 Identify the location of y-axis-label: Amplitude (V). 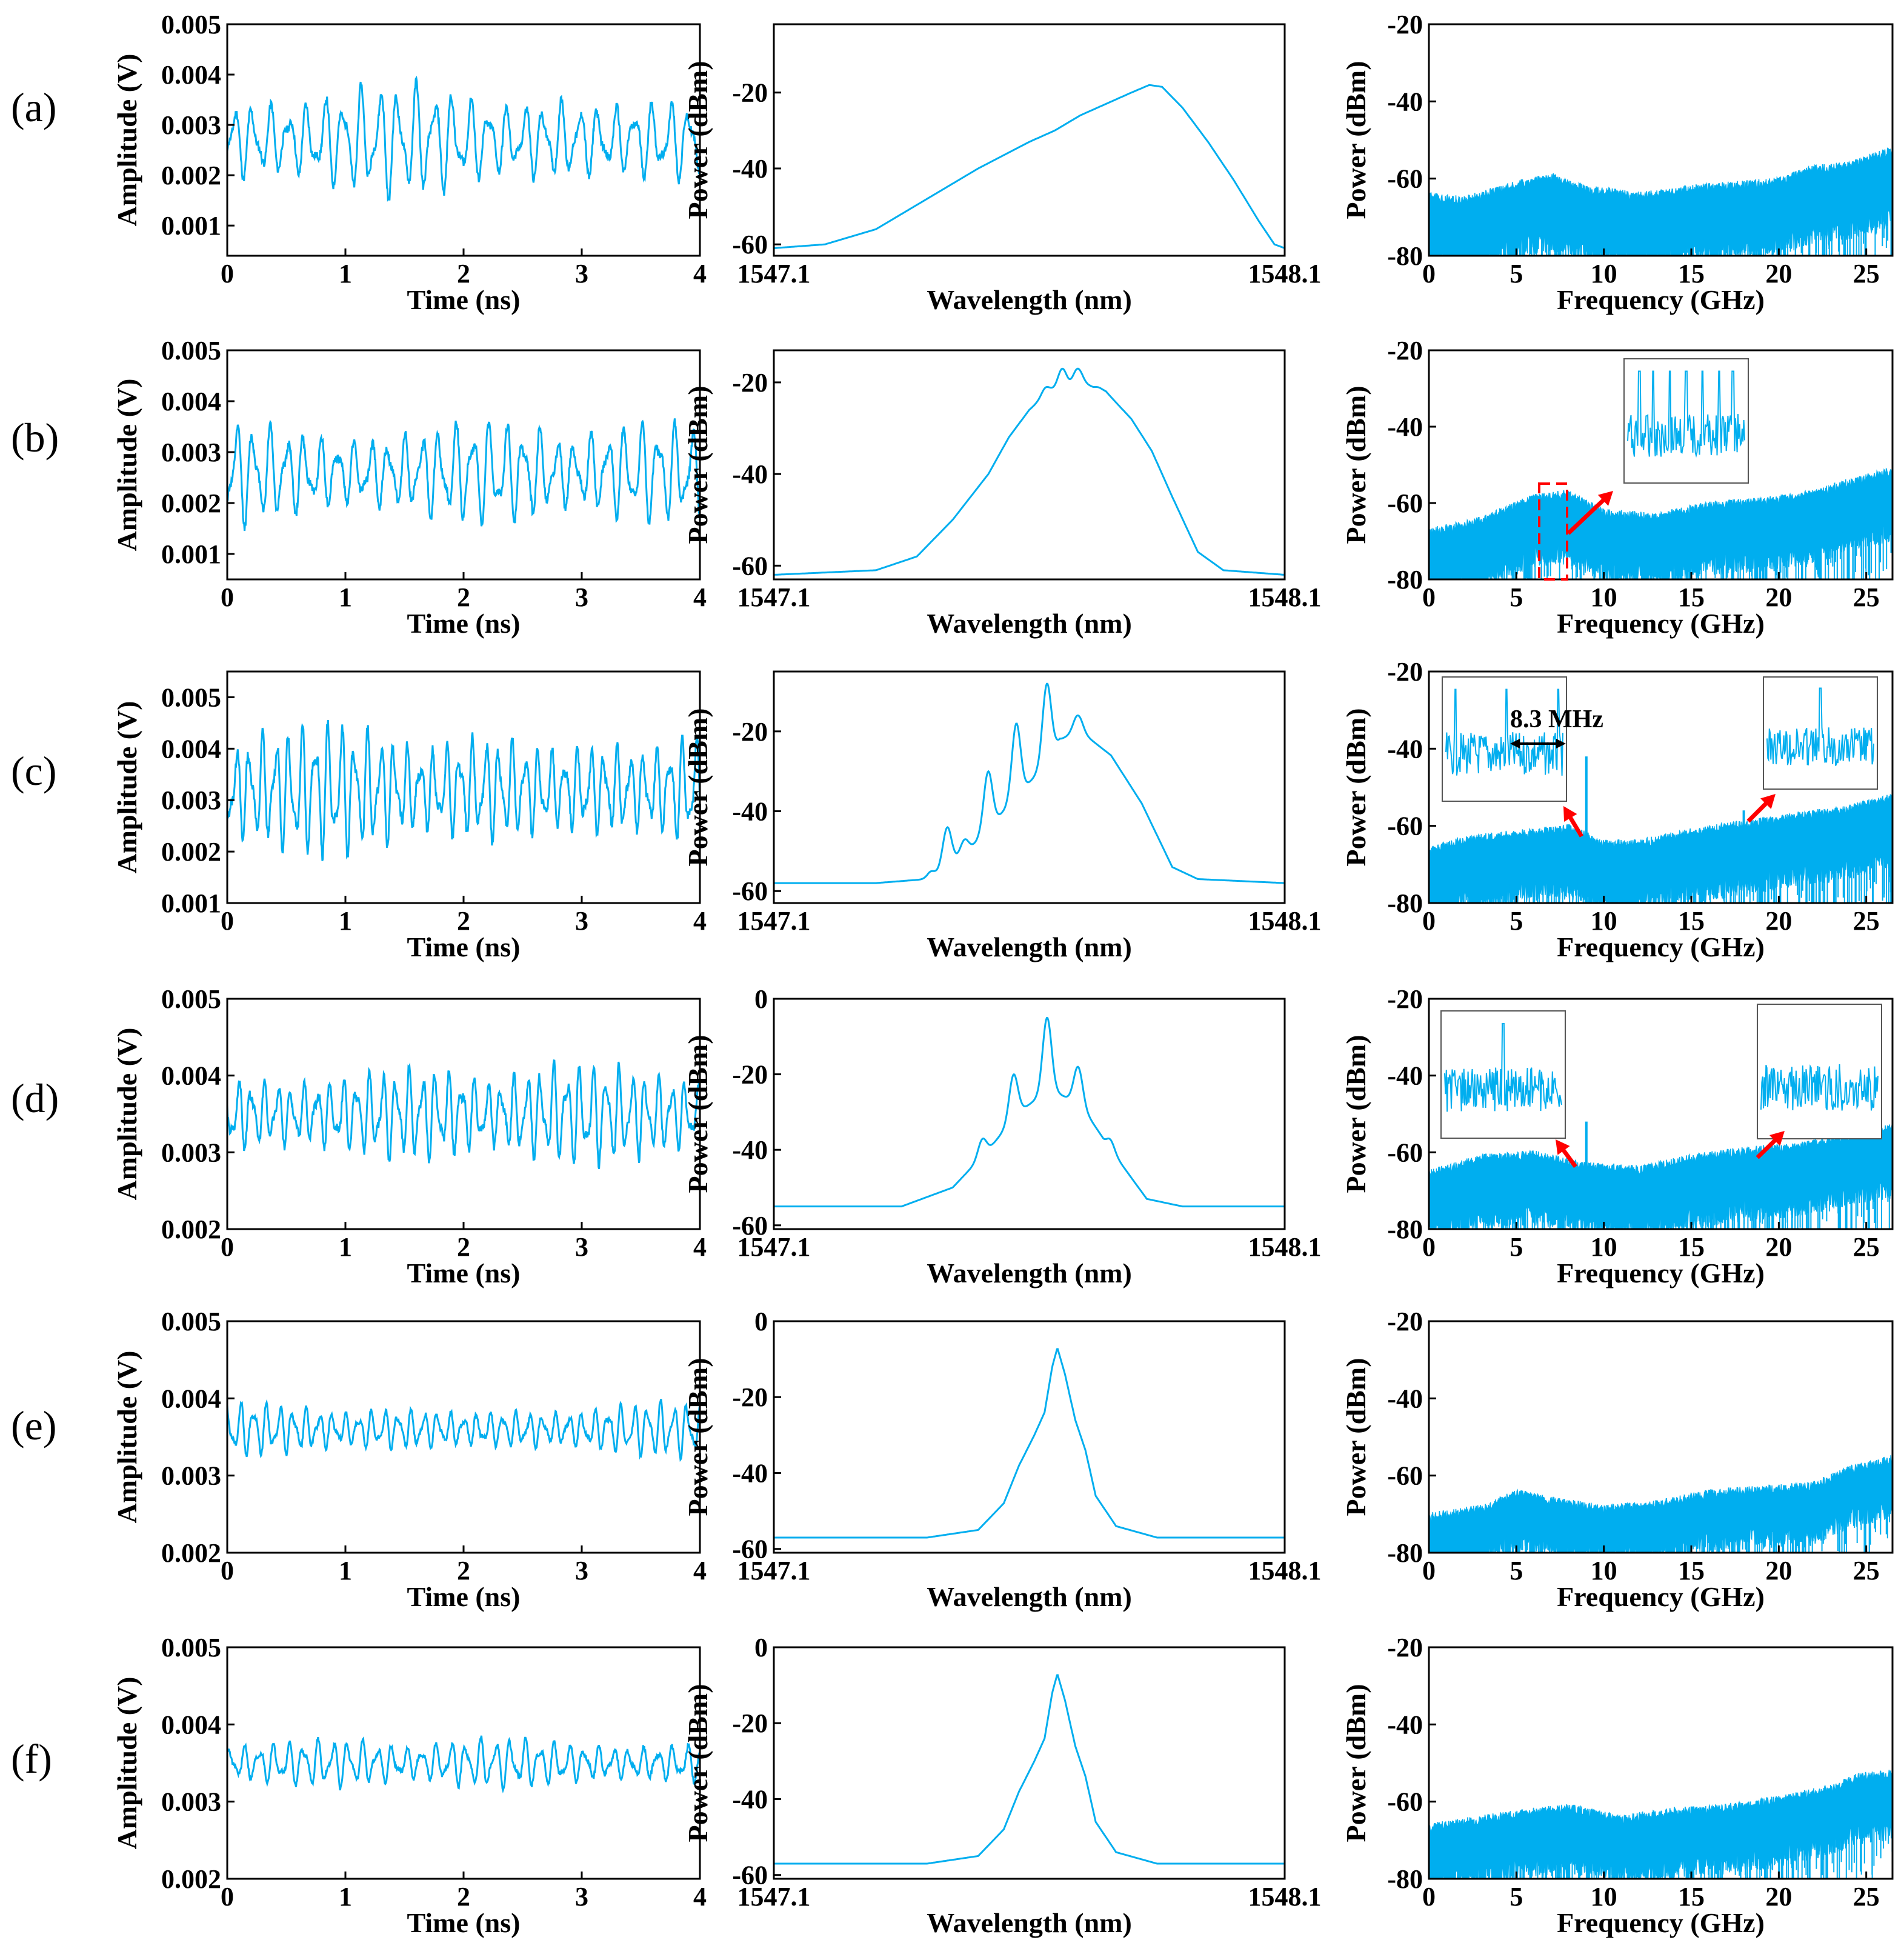
(127, 787).